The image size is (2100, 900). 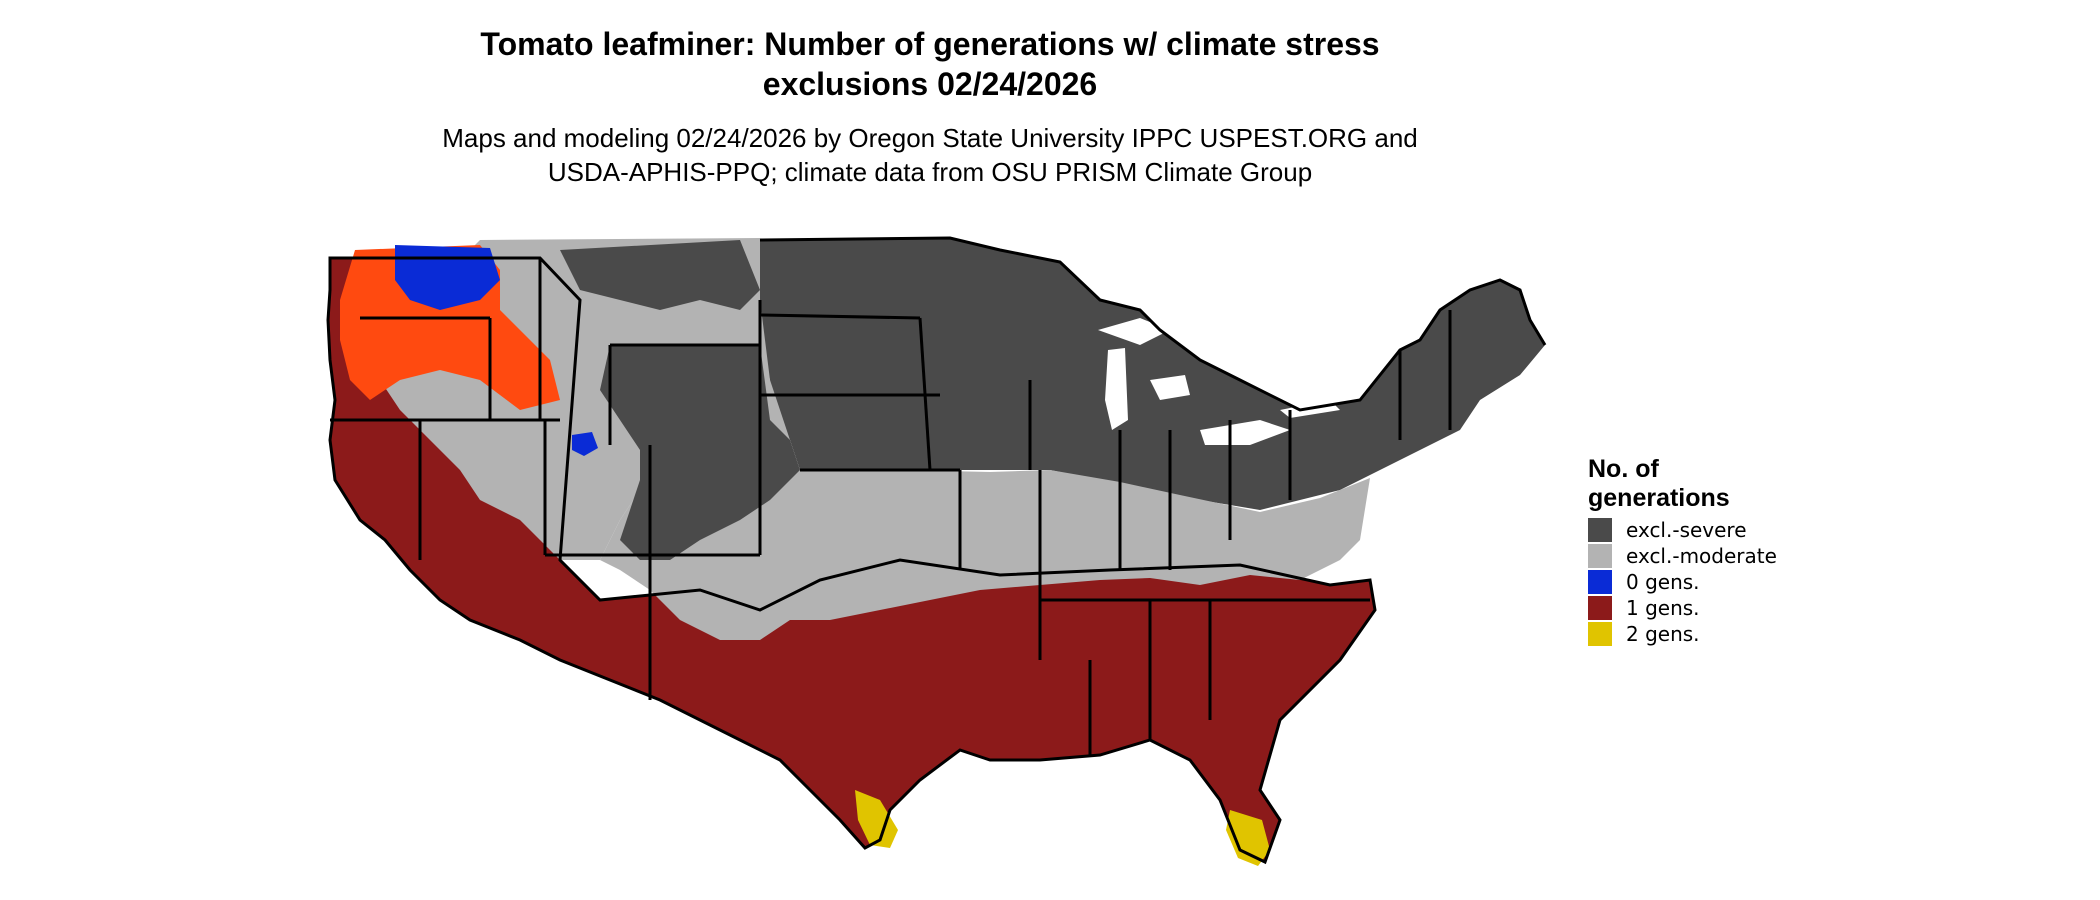 I want to click on map-title-line-2: exclusions 02/24/2026, so click(x=930, y=84).